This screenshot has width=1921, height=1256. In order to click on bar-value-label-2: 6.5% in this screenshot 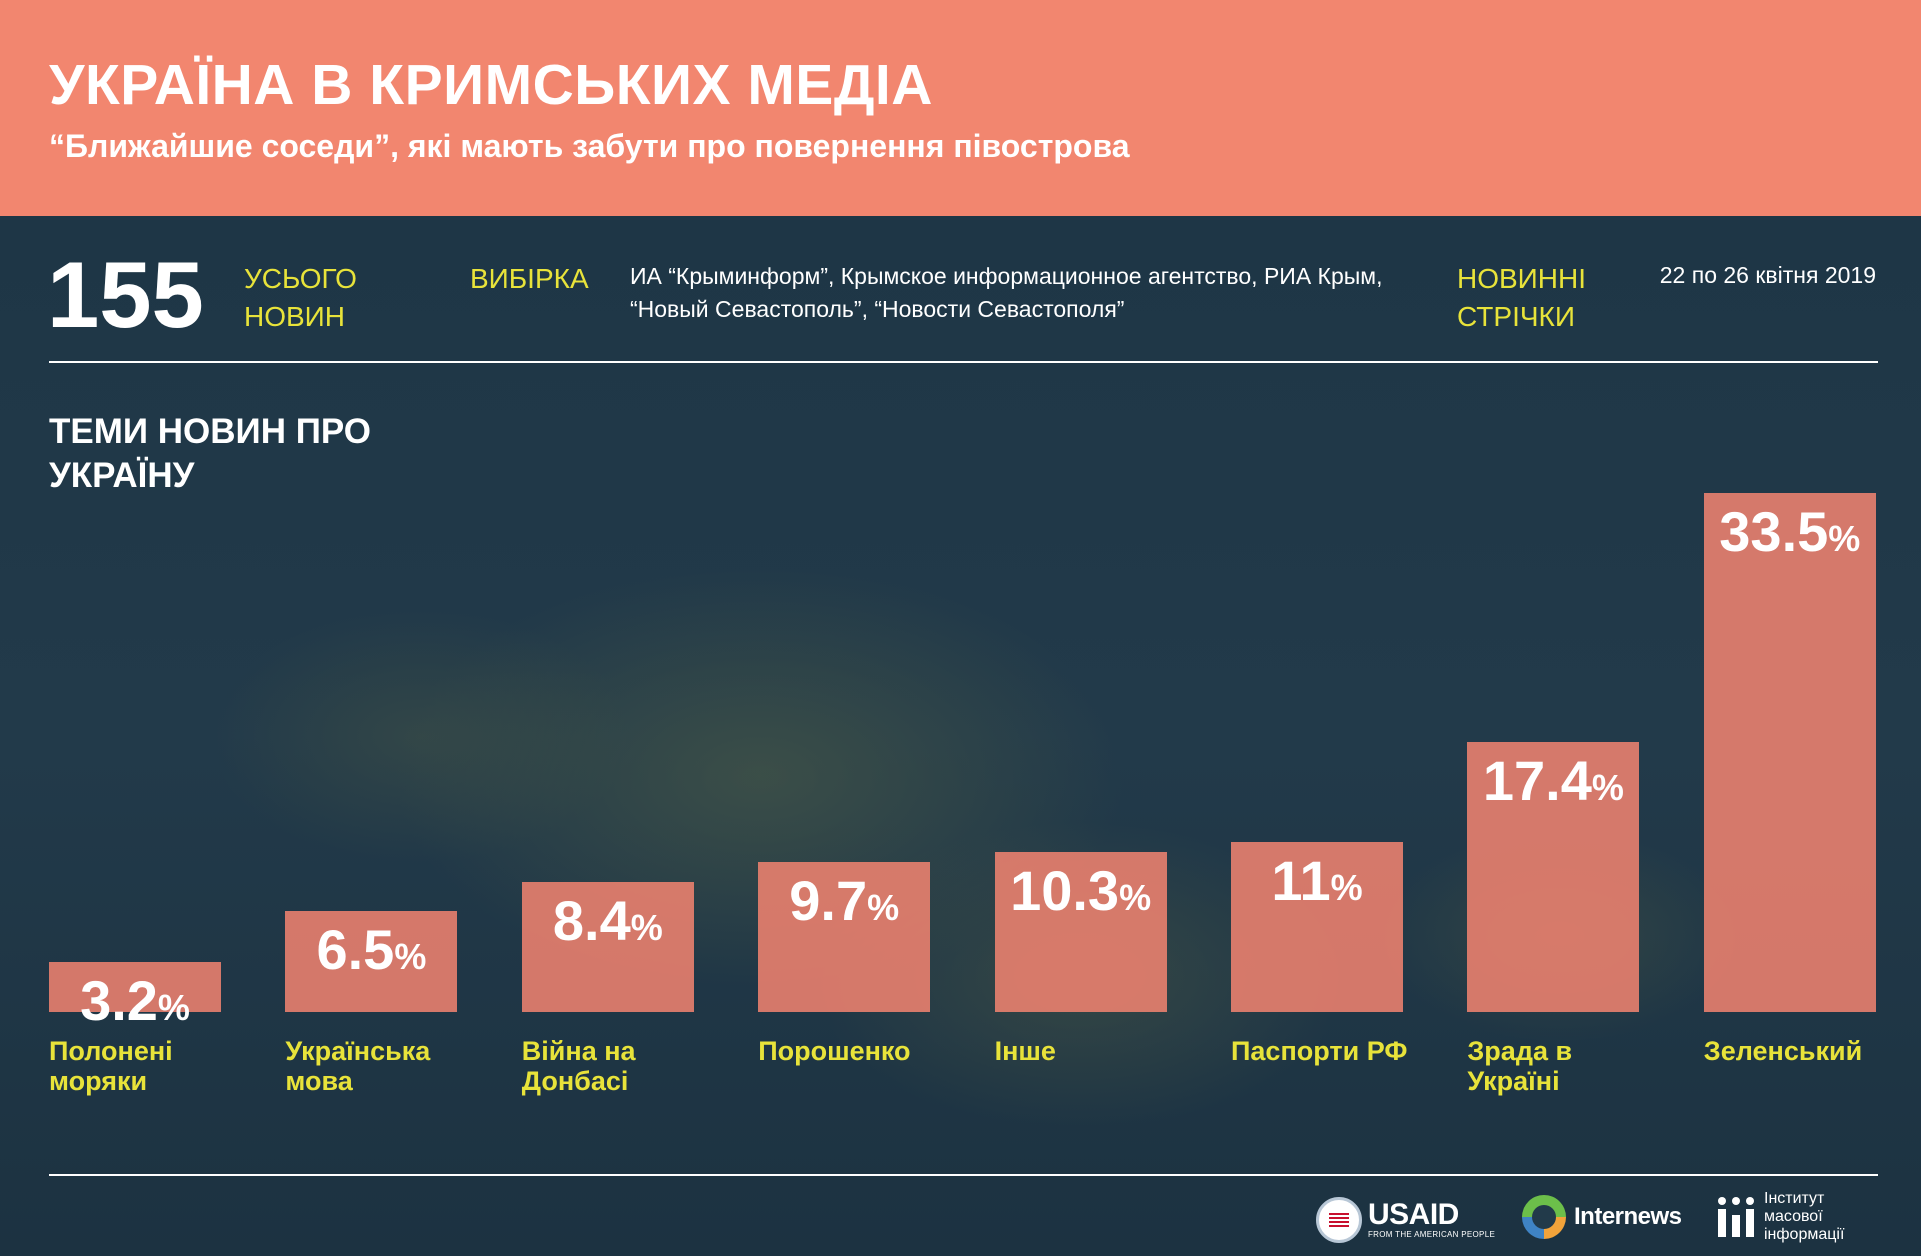, I will do `click(371, 950)`.